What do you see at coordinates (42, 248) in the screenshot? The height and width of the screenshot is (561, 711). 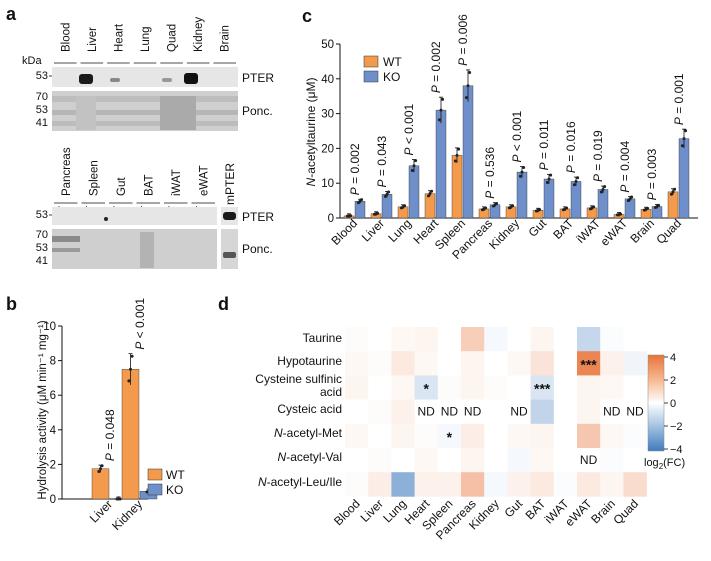 I see `marker-53-bottom-ponc: 53` at bounding box center [42, 248].